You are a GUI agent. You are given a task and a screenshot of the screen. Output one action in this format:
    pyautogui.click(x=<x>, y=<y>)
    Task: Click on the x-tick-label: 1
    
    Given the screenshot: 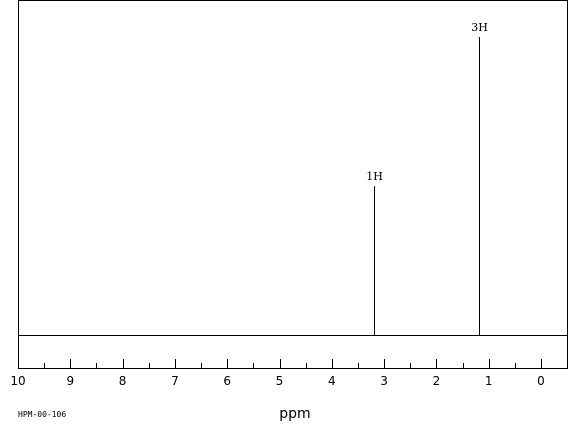 What is the action you would take?
    pyautogui.click(x=489, y=381)
    